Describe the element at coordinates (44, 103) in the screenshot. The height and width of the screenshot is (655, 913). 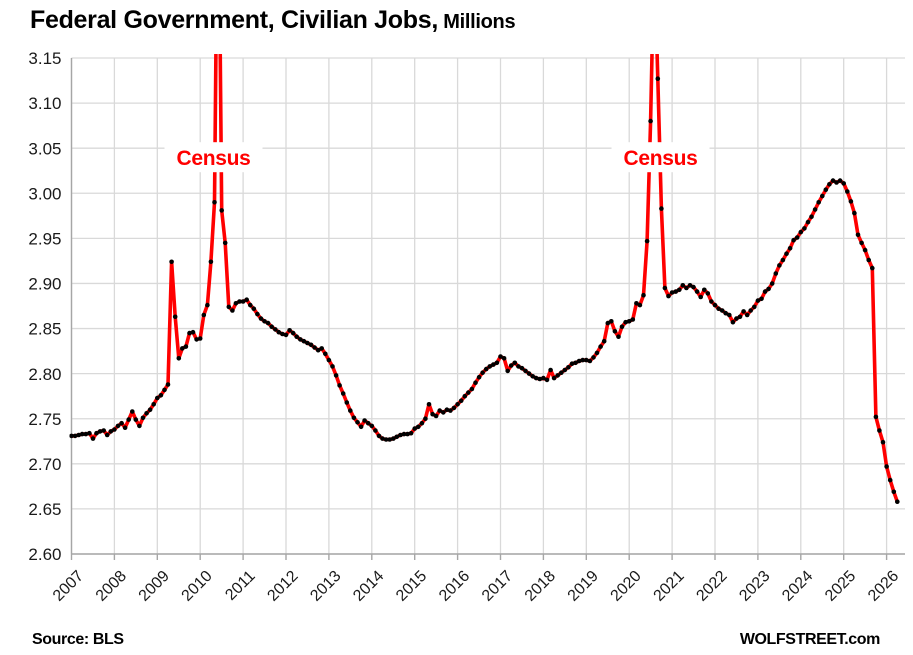
I see `y-tick-label: 3.10` at that location.